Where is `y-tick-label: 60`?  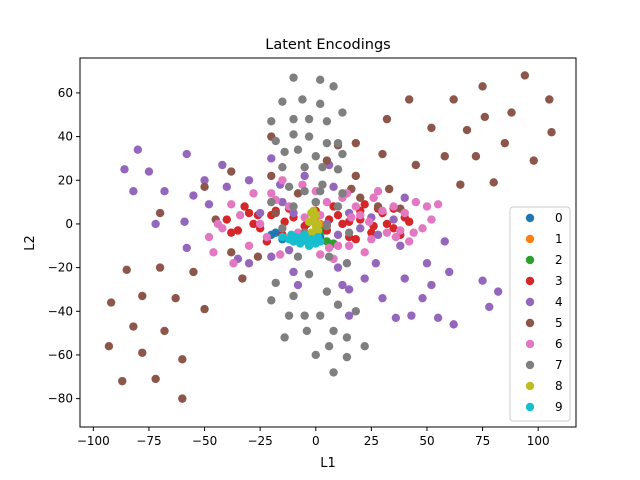 y-tick-label: 60 is located at coordinates (65, 93).